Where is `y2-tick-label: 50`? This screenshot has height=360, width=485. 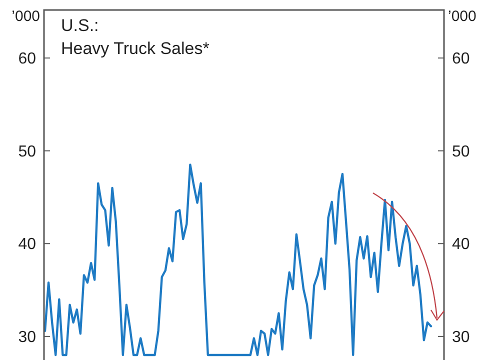 y2-tick-label: 50 is located at coordinates (461, 151).